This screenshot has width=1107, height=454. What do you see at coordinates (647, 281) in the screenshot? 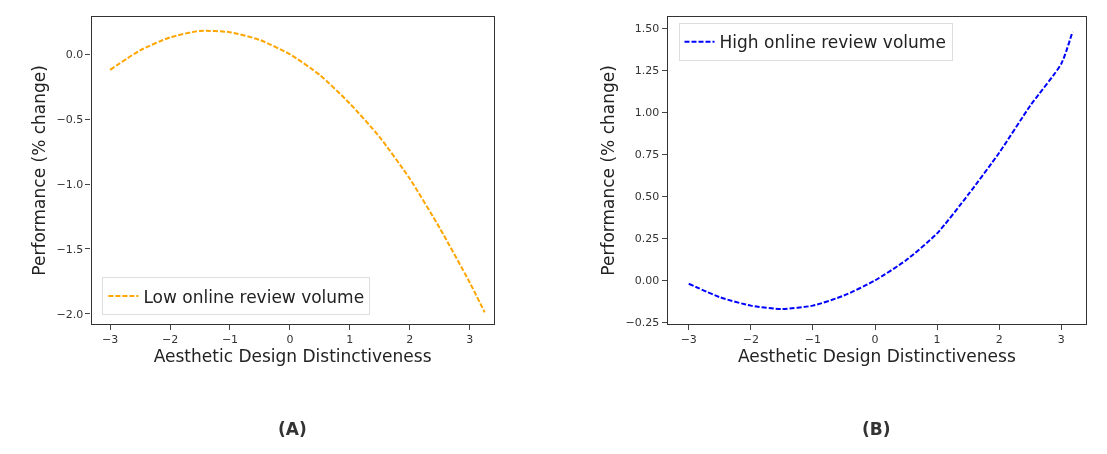
I see `y-tick-label: 0.00` at bounding box center [647, 281].